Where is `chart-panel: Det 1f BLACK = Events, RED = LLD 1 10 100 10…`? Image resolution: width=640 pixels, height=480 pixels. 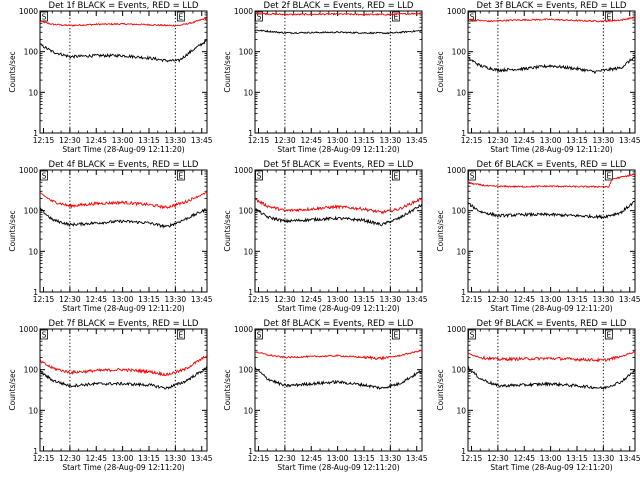 chart-panel: Det 1f BLACK = Events, RED = LLD 1 10 100 10… is located at coordinates (110, 77).